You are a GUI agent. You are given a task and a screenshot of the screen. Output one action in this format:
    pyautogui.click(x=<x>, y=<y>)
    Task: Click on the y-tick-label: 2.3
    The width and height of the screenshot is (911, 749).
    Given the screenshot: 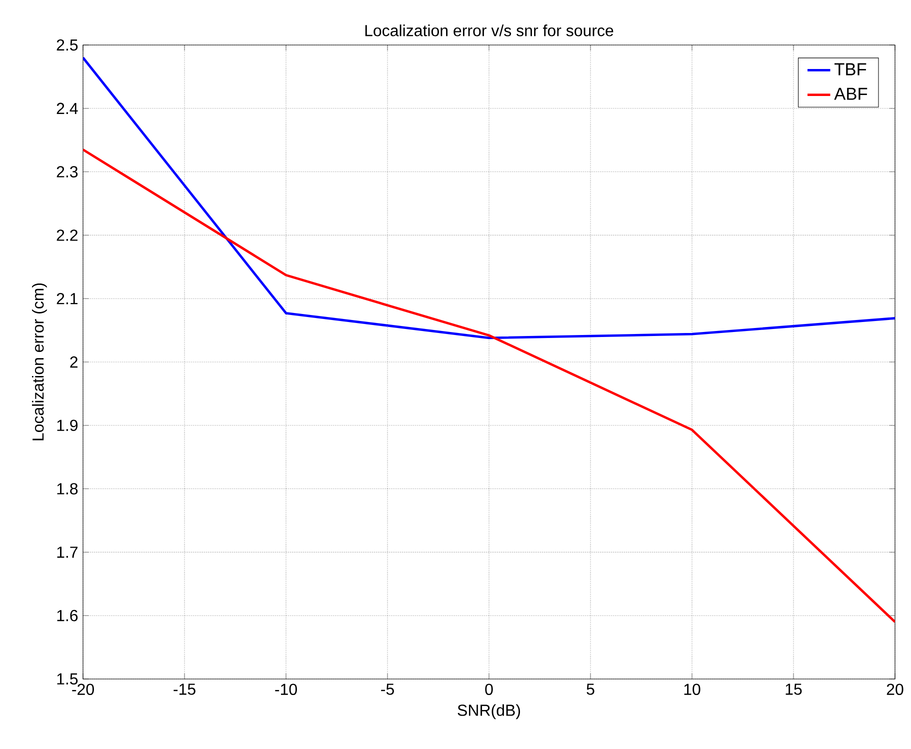 What is the action you would take?
    pyautogui.click(x=67, y=172)
    